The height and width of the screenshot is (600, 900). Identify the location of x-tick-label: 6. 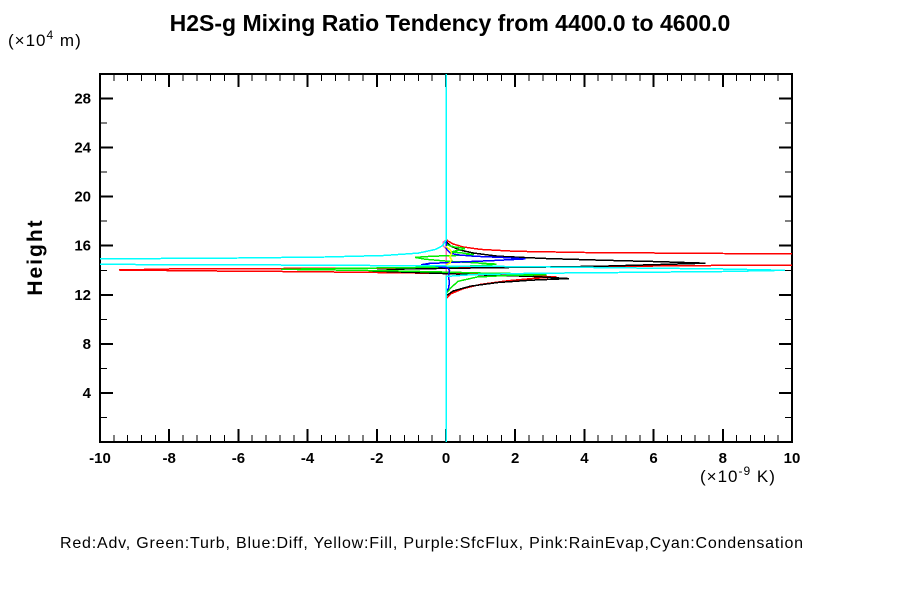
(653, 458).